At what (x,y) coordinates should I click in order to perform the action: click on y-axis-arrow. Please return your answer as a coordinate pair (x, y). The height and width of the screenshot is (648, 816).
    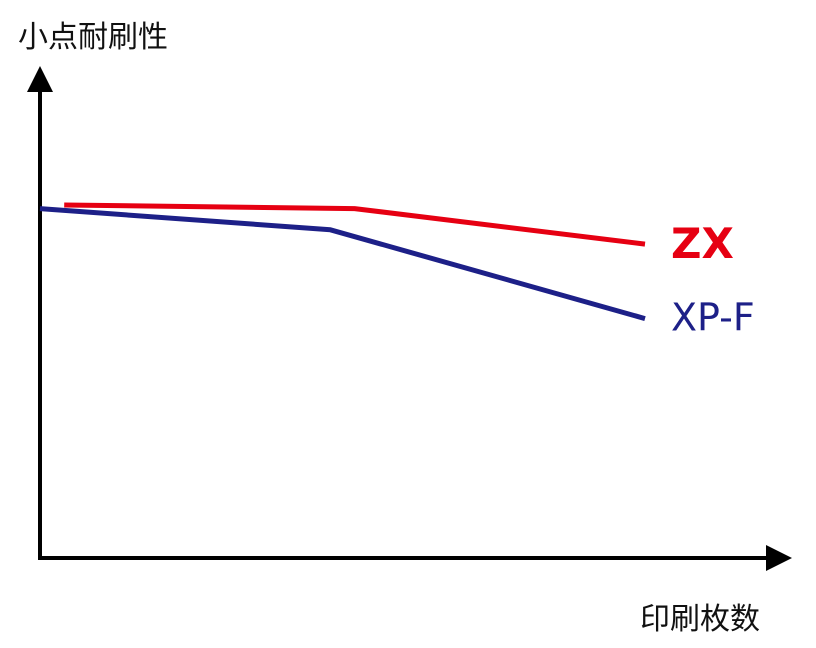
    Looking at the image, I should click on (40, 79).